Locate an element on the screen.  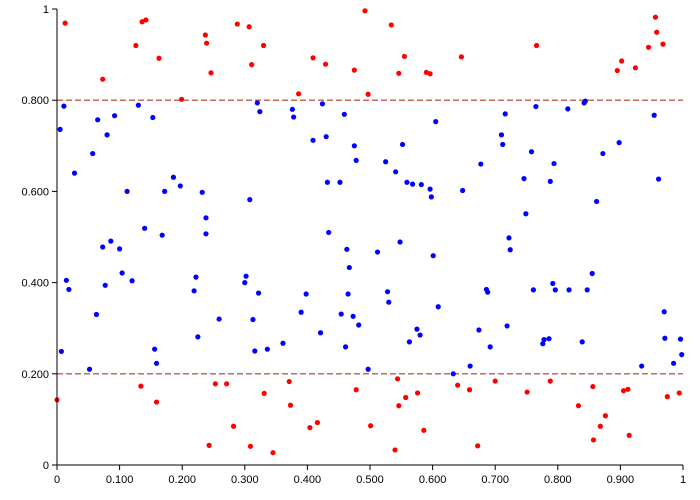
y-ticks: 0 0.200 0.400 0.600 0.800 1 is located at coordinates (39, 238).